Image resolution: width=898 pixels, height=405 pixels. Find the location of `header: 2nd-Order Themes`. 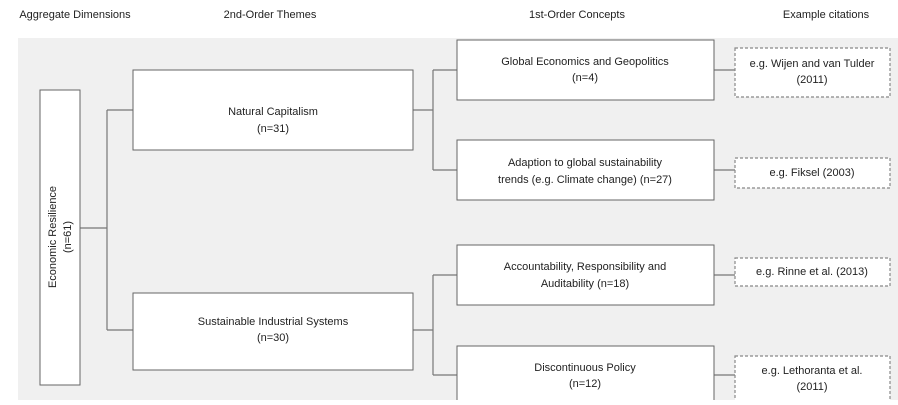

header: 2nd-Order Themes is located at coordinates (270, 15).